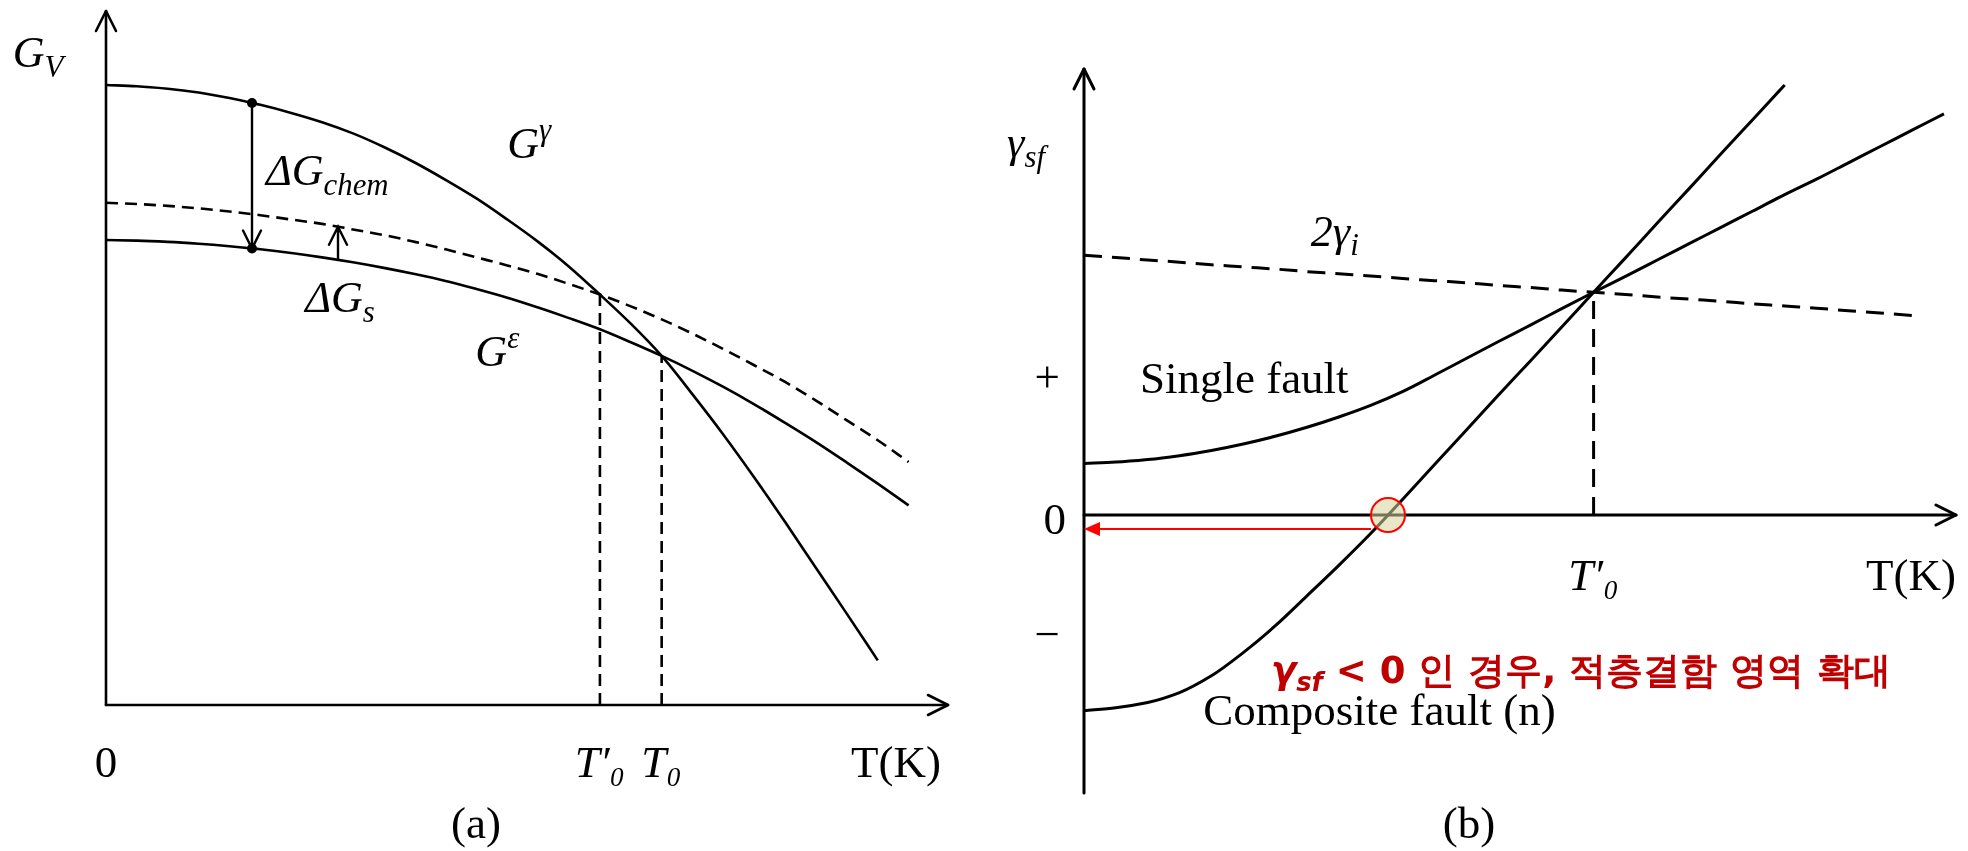  What do you see at coordinates (476, 823) in the screenshot?
I see `text: (a)` at bounding box center [476, 823].